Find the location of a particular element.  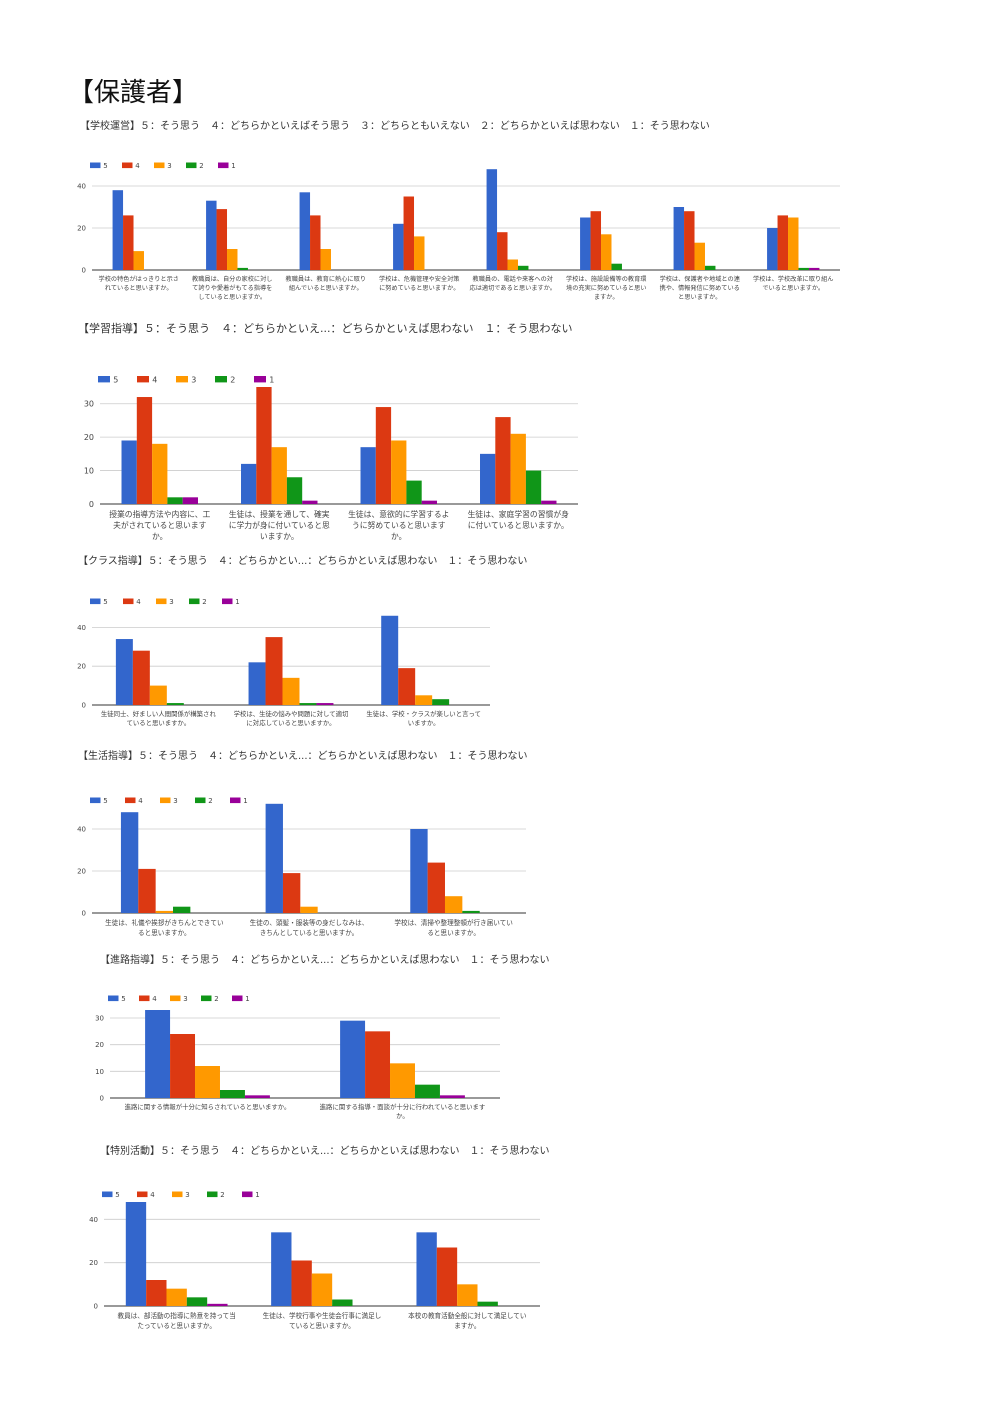

category-label: 授業の指導方法や内容に、工夫がされていると思いますか。 is located at coordinates (159, 525).